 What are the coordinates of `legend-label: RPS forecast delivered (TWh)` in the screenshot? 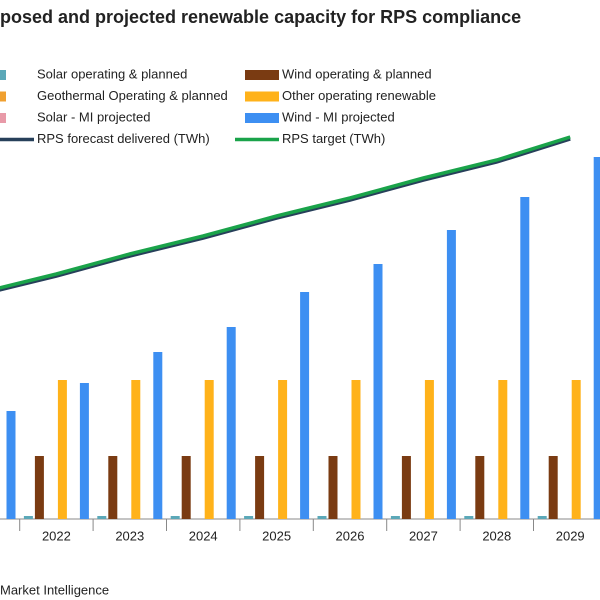 It's located at (123, 138).